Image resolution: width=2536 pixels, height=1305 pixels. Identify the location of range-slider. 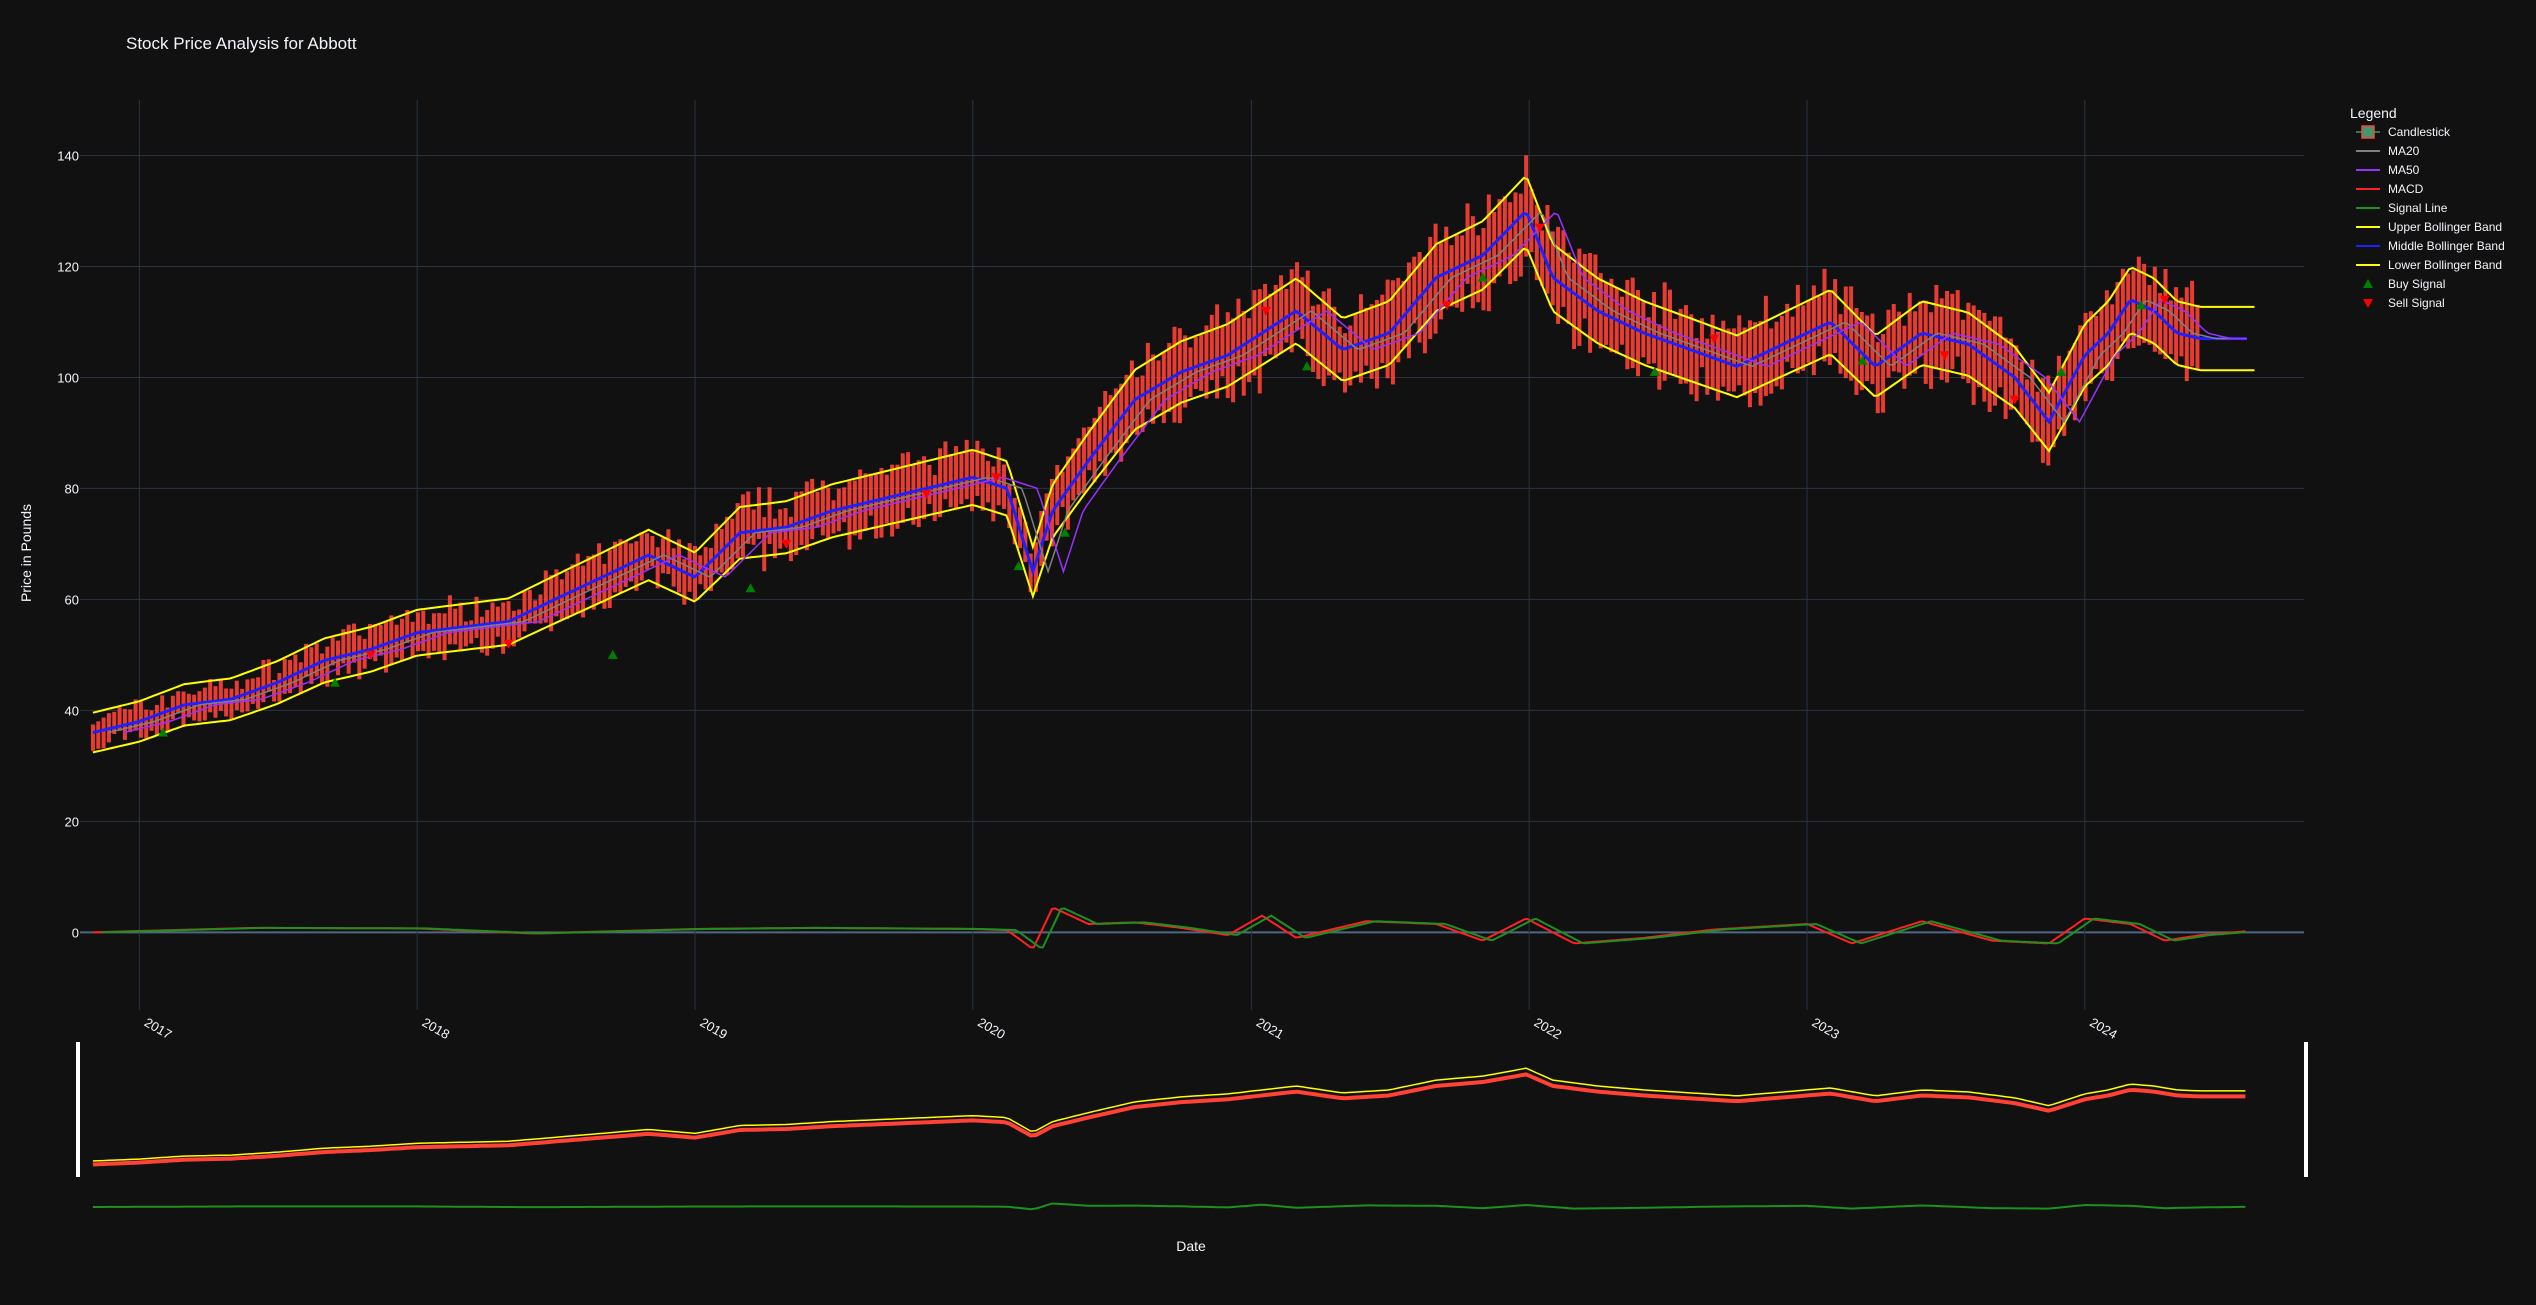
(1192, 1126).